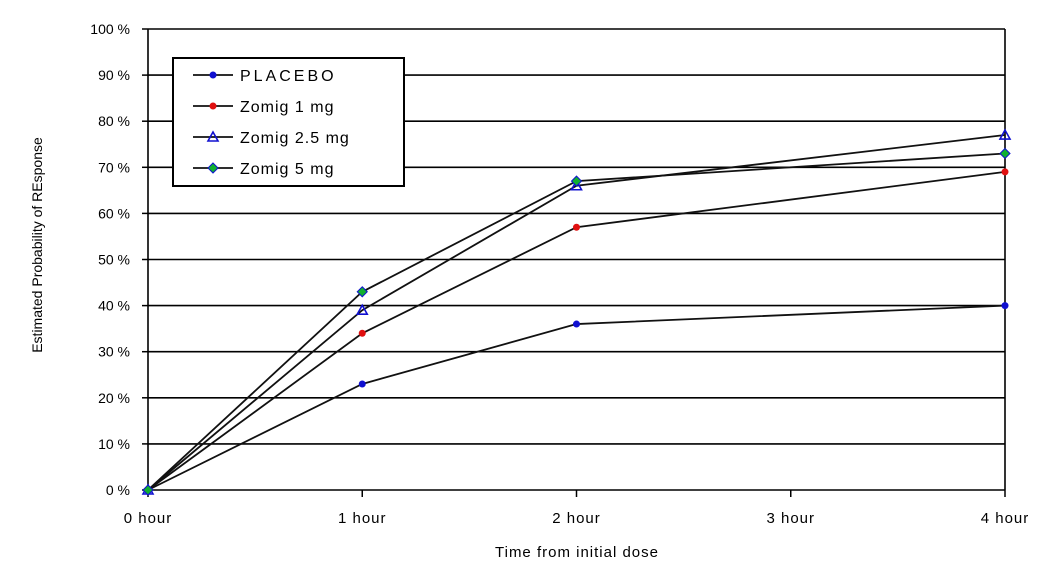  What do you see at coordinates (577, 552) in the screenshot?
I see `x-axis-label: Time from initial dose` at bounding box center [577, 552].